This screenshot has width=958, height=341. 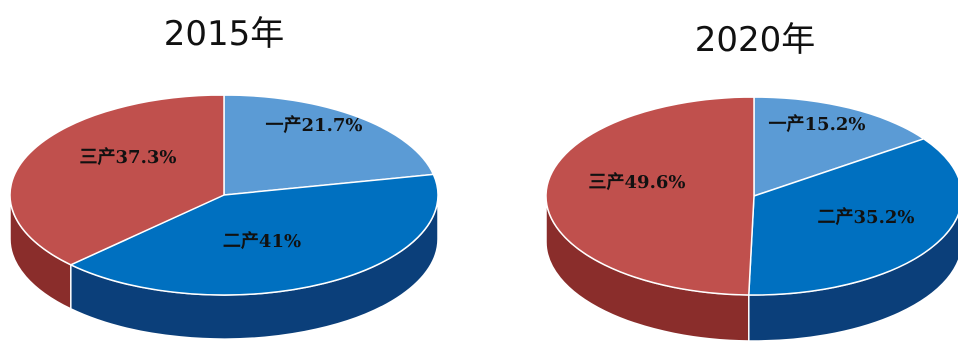 I want to click on data-label-2015-slice: 一产21.7%, so click(x=314, y=125).